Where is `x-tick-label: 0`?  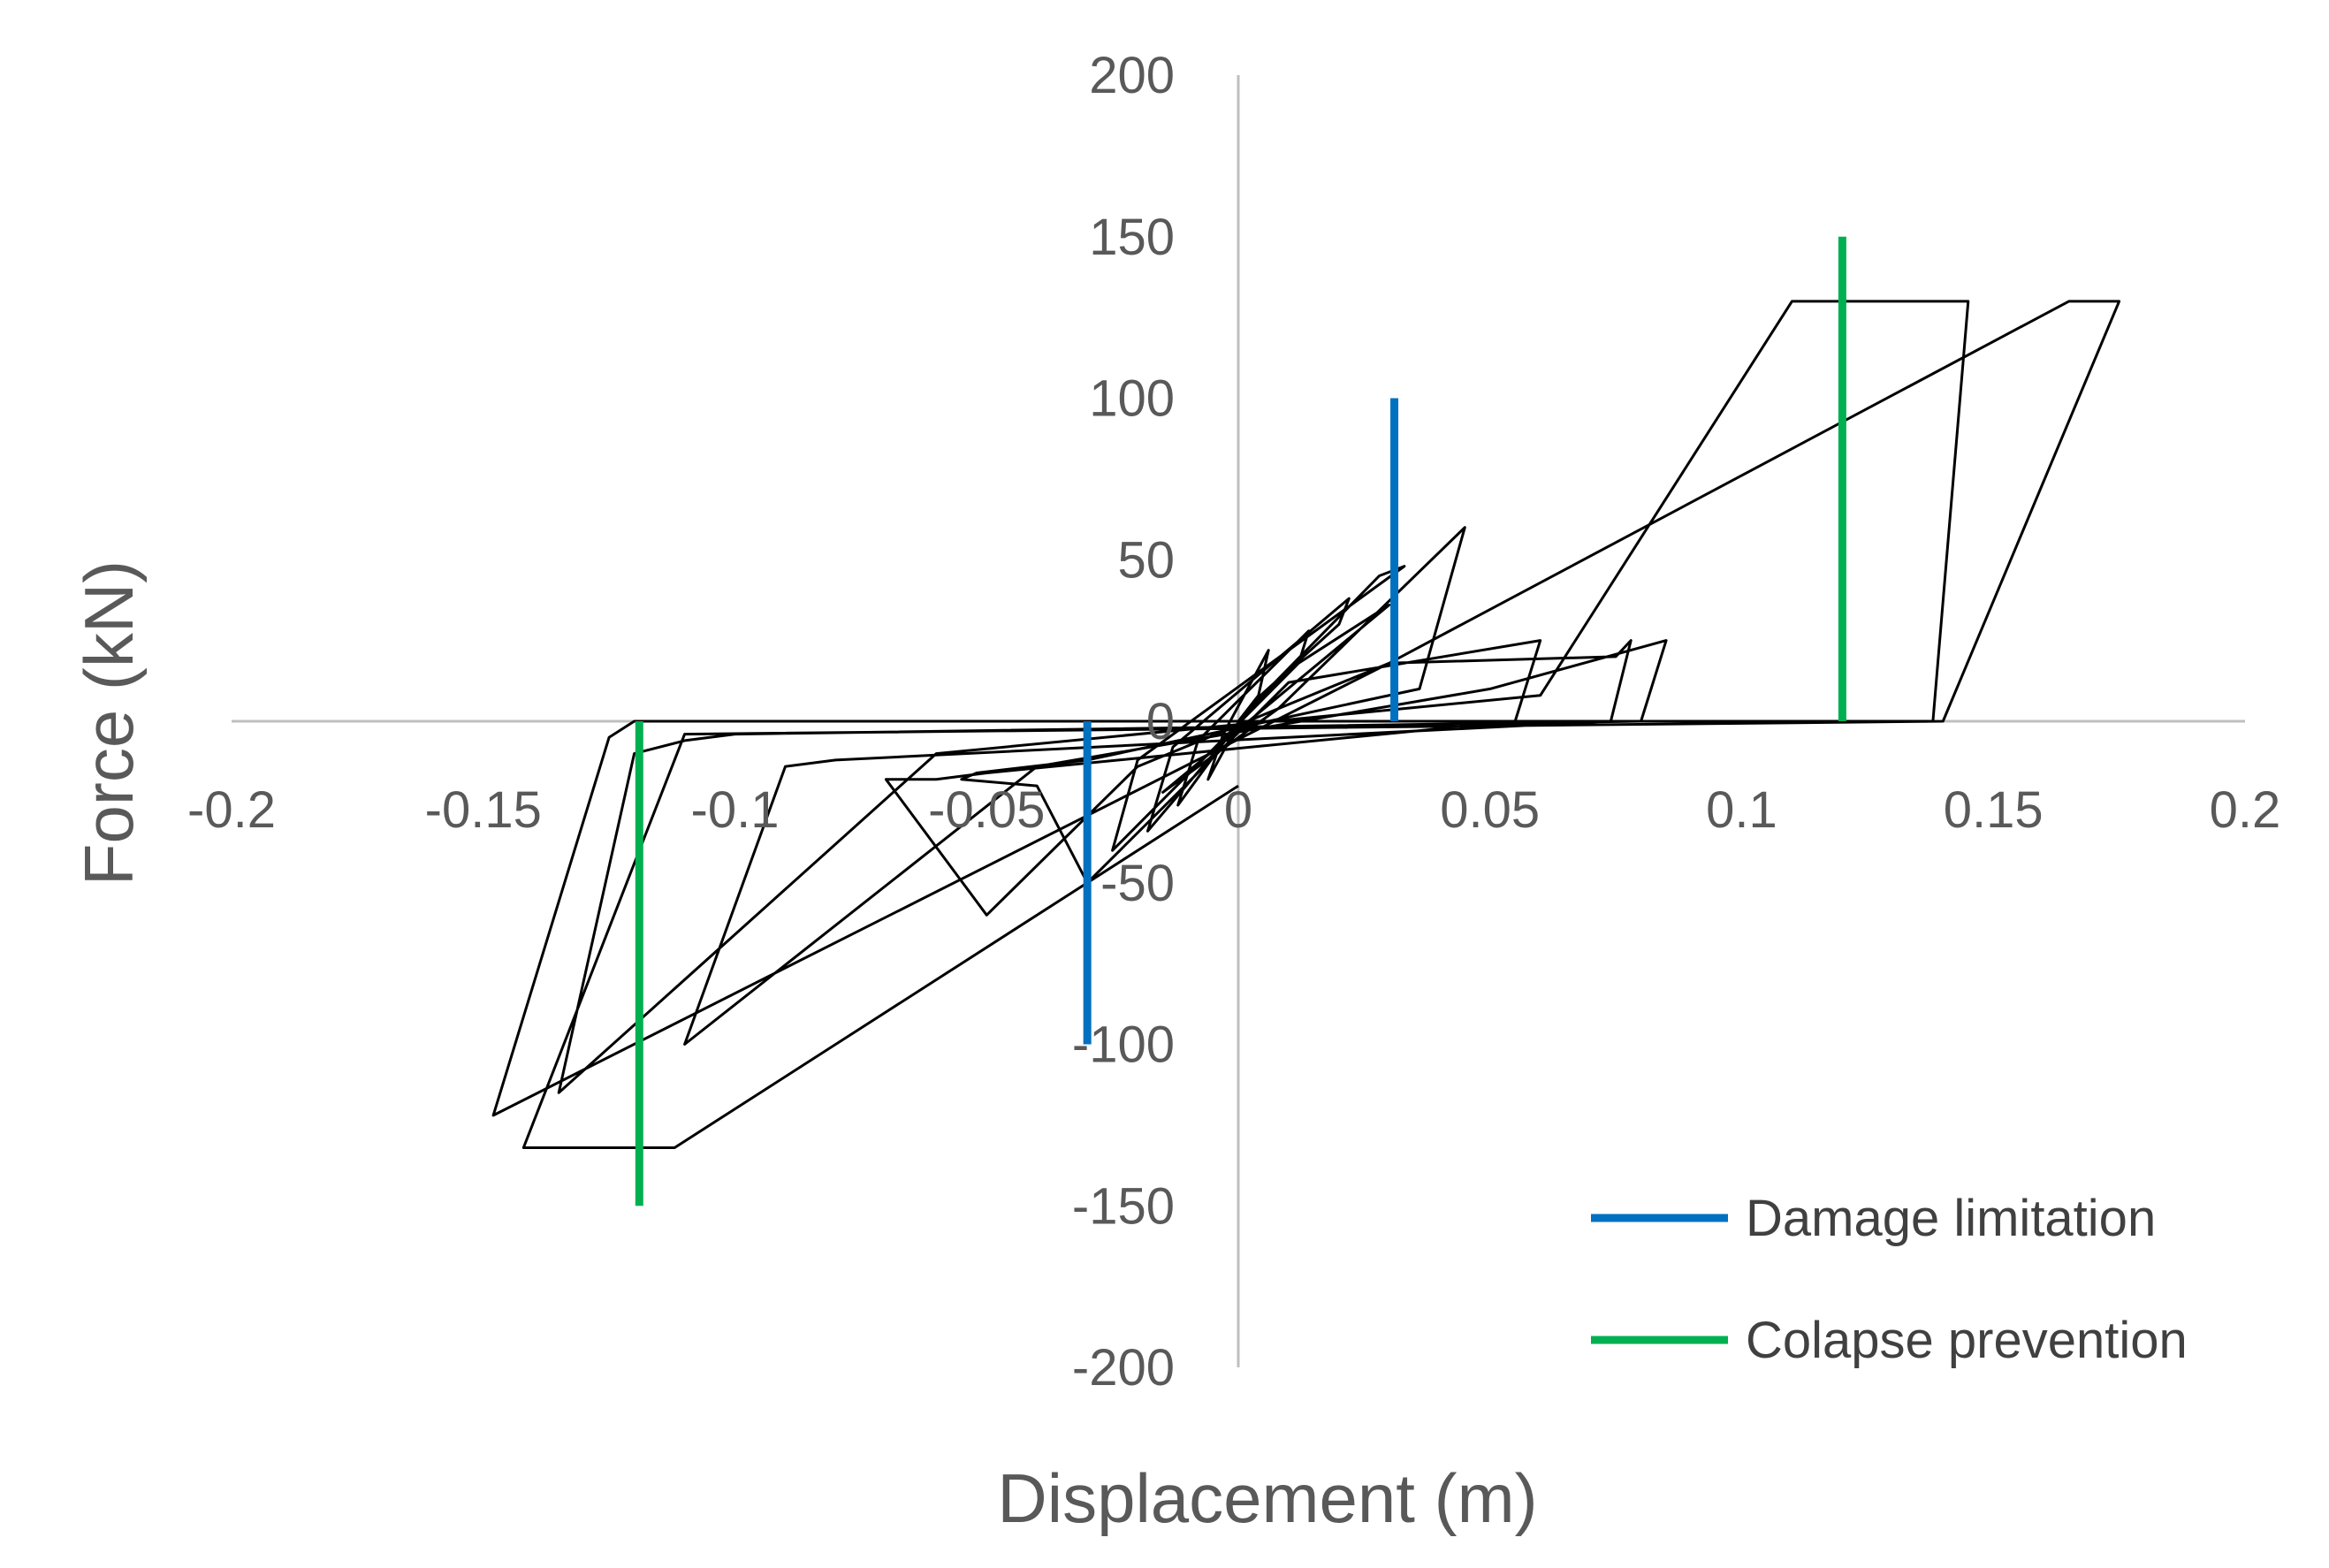 x-tick-label: 0 is located at coordinates (1238, 810).